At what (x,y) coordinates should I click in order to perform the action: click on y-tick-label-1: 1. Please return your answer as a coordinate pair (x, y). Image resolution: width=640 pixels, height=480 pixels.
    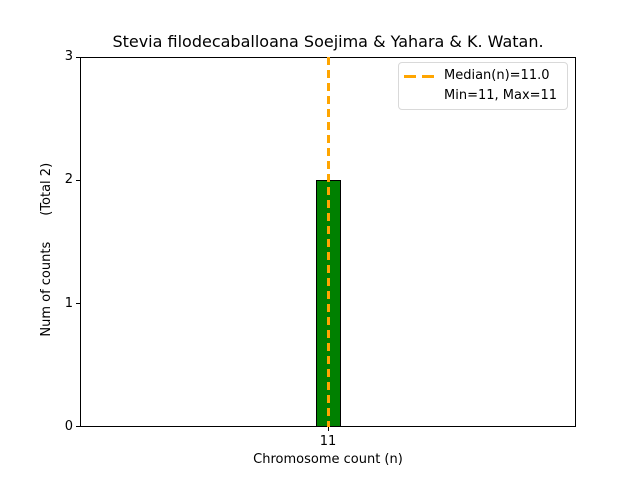
    Looking at the image, I should click on (68, 303).